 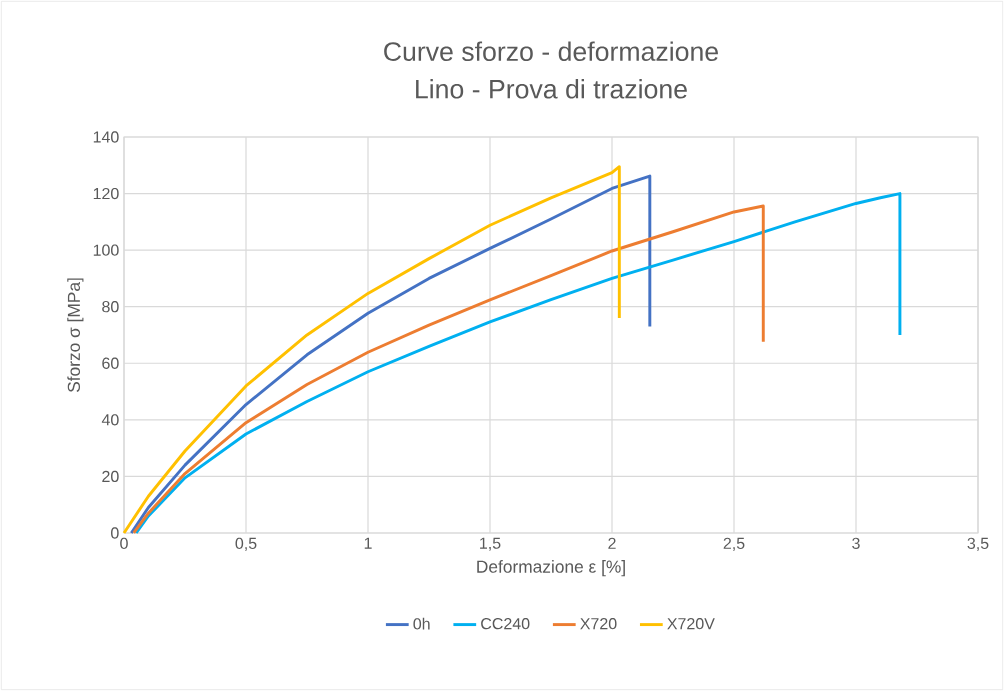 What do you see at coordinates (368, 543) in the screenshot?
I see `x-tick-label: 1` at bounding box center [368, 543].